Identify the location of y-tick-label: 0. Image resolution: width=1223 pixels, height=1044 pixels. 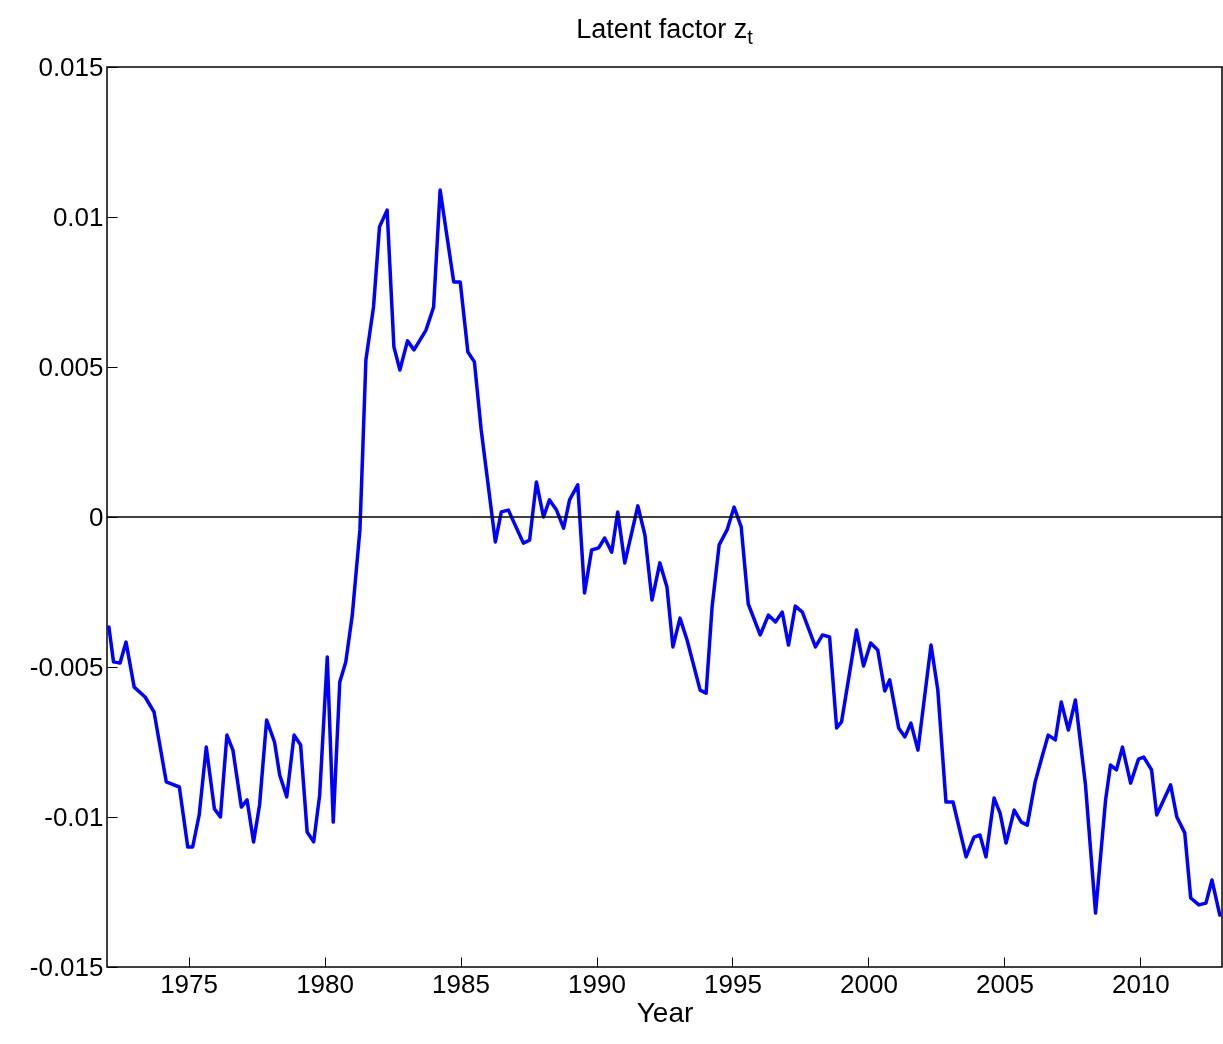
(96, 516).